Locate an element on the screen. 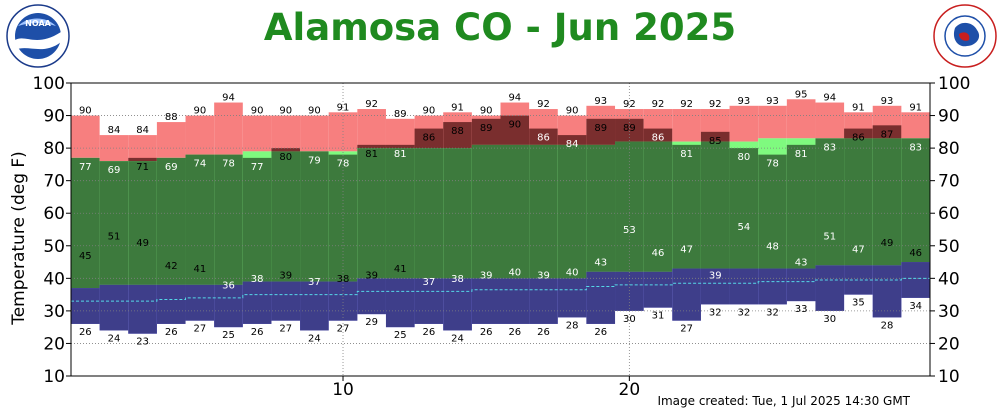  y-tick-label-right: 100 is located at coordinates (954, 84).